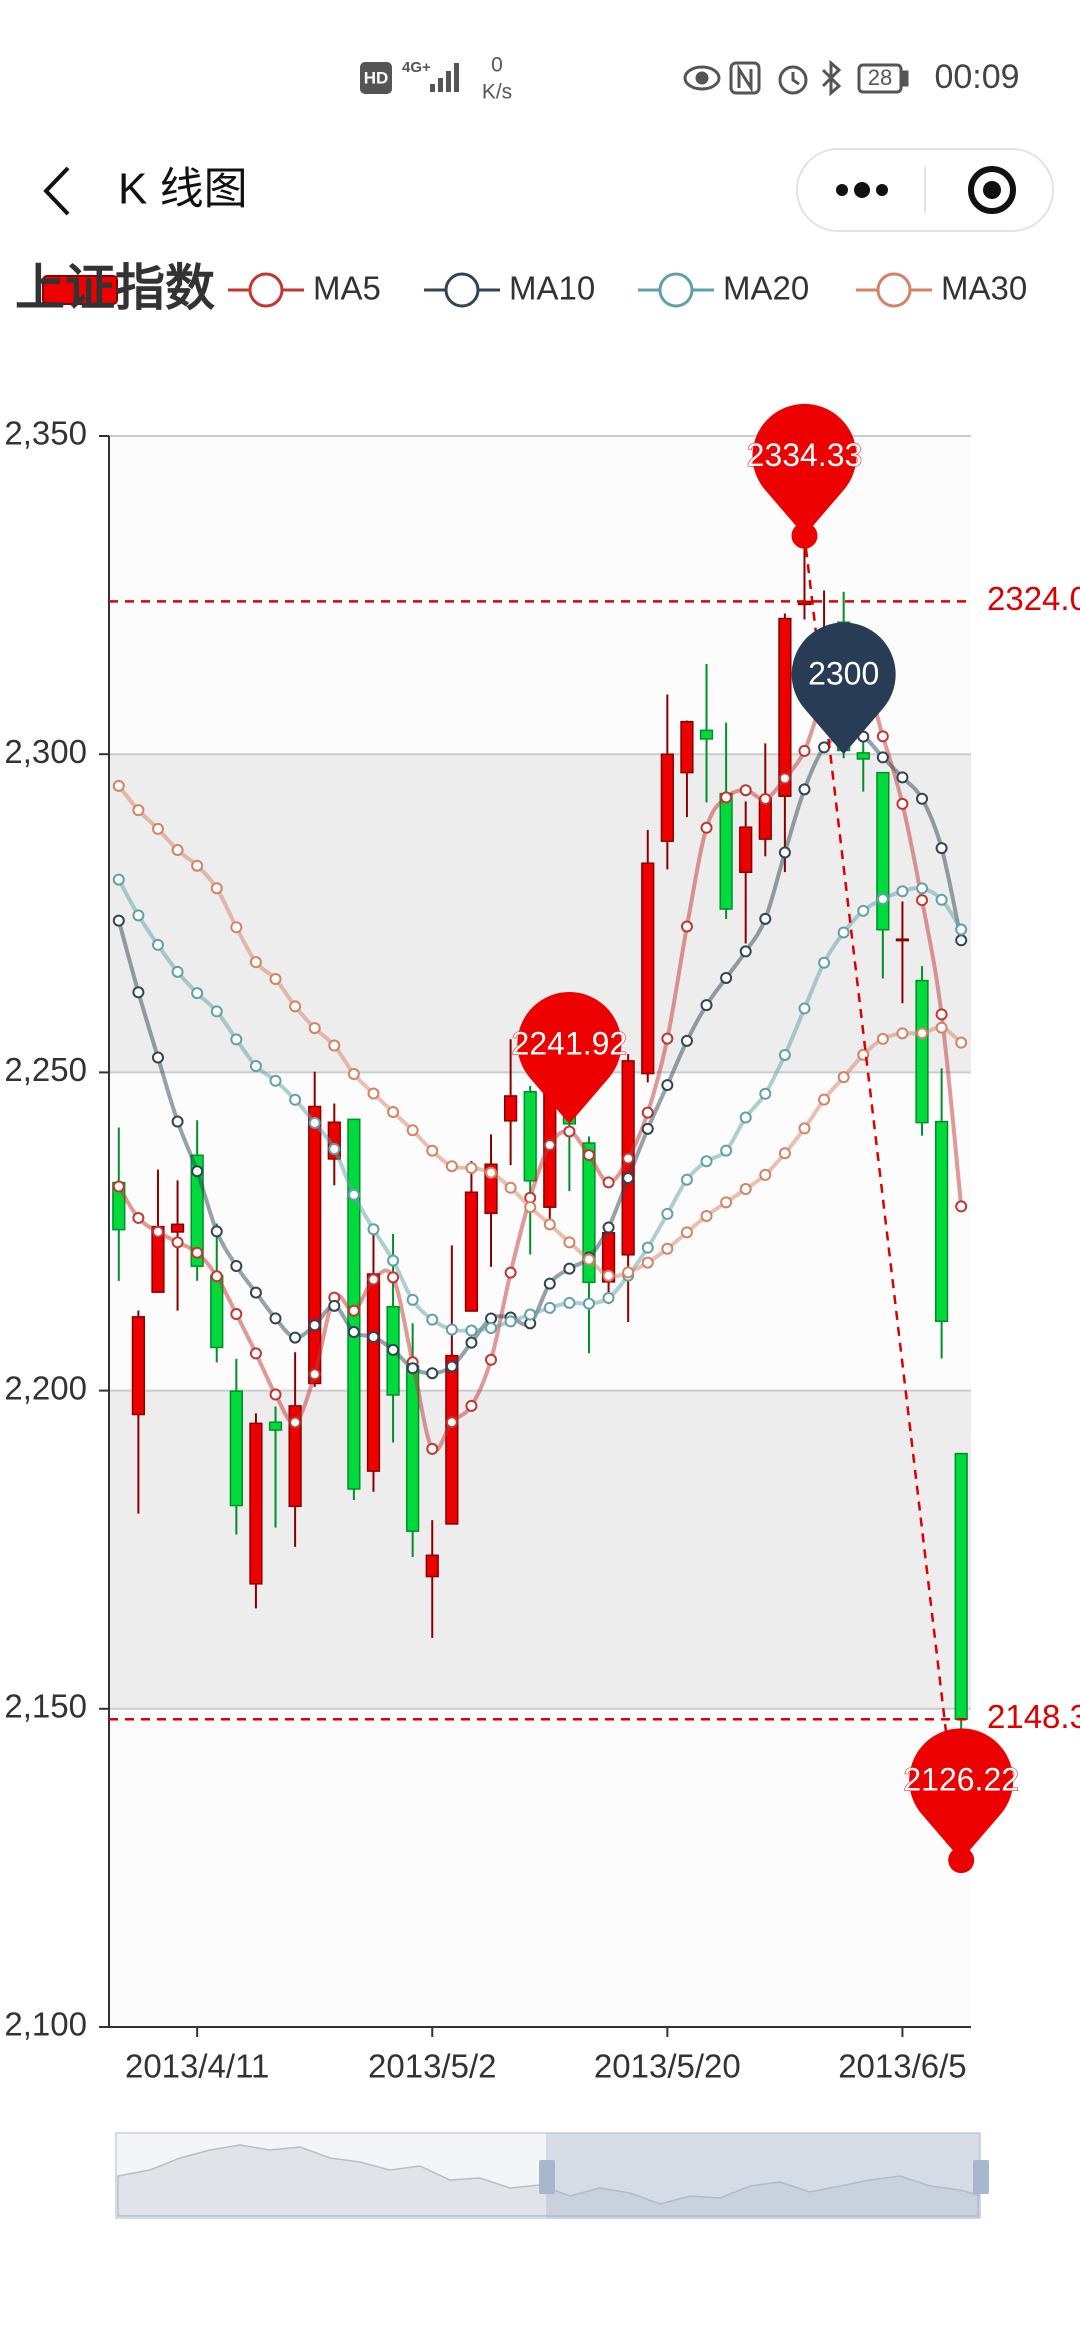 The image size is (1080, 2340). Describe the element at coordinates (45, 1706) in the screenshot. I see `y-tick-label: 2,150` at that location.